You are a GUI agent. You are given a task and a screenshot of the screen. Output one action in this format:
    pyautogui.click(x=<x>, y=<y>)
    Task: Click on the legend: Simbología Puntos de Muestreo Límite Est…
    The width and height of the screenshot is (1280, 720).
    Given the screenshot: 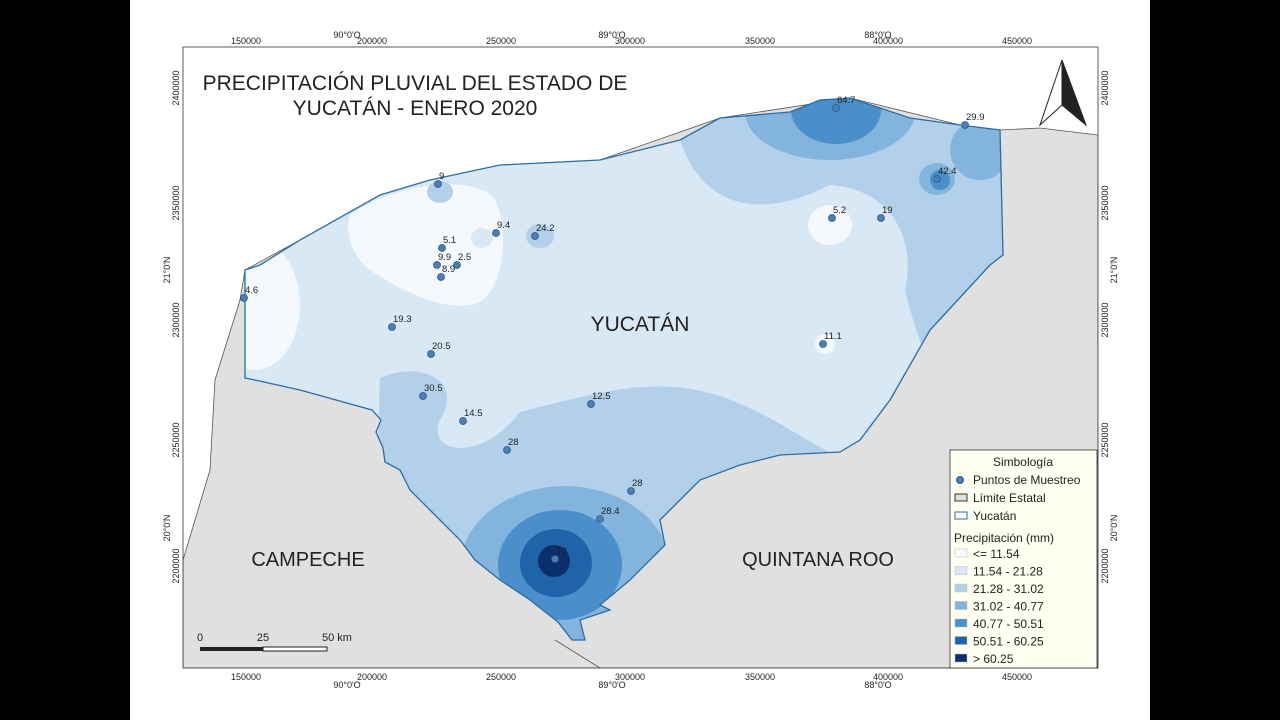 What is the action you would take?
    pyautogui.click(x=1023, y=559)
    